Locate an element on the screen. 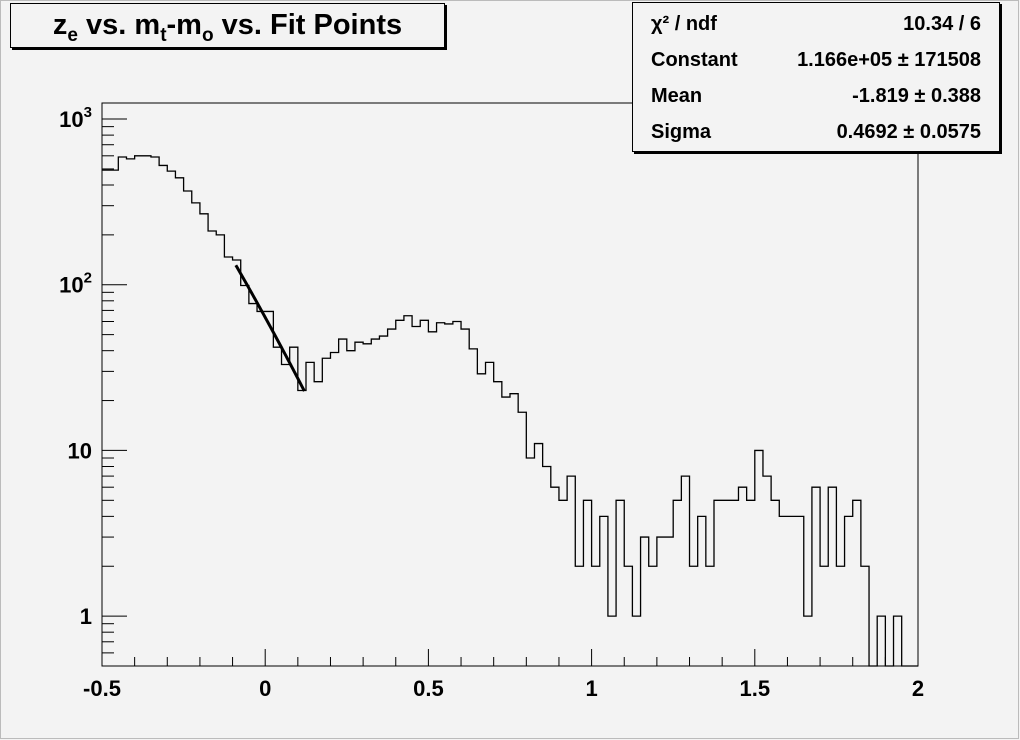 The height and width of the screenshot is (740, 1020). y-tick-label: 1 is located at coordinates (86, 616).